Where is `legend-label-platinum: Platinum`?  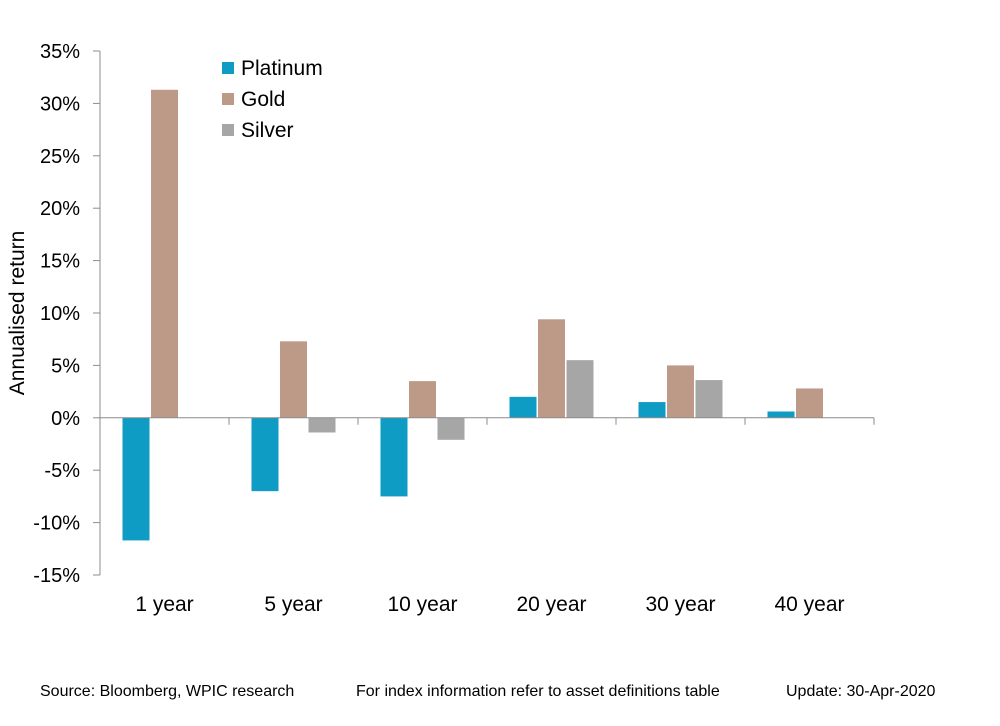
legend-label-platinum: Platinum is located at coordinates (282, 68).